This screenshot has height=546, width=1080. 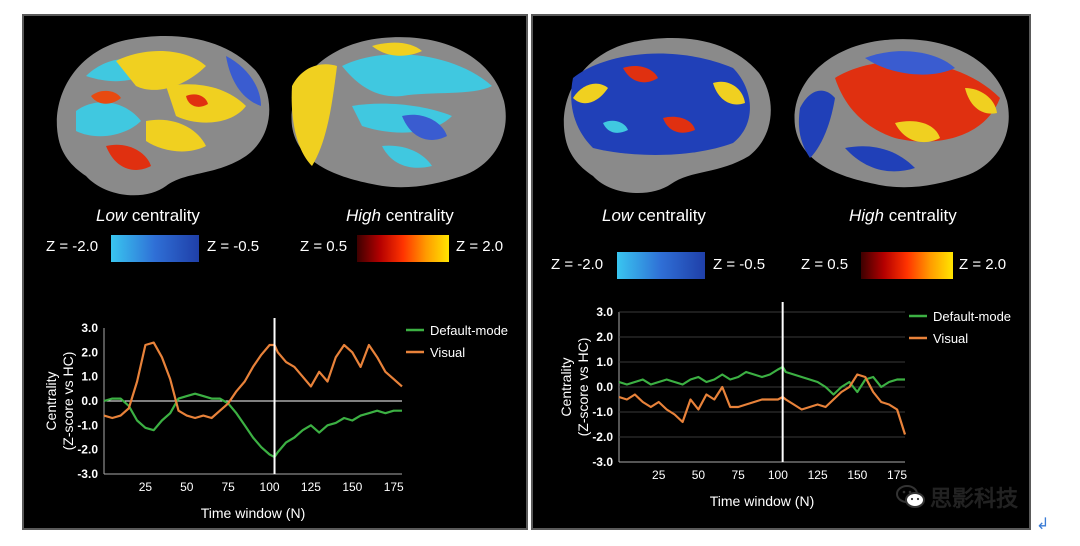 I want to click on brain-medial-left, so click(x=398, y=112).